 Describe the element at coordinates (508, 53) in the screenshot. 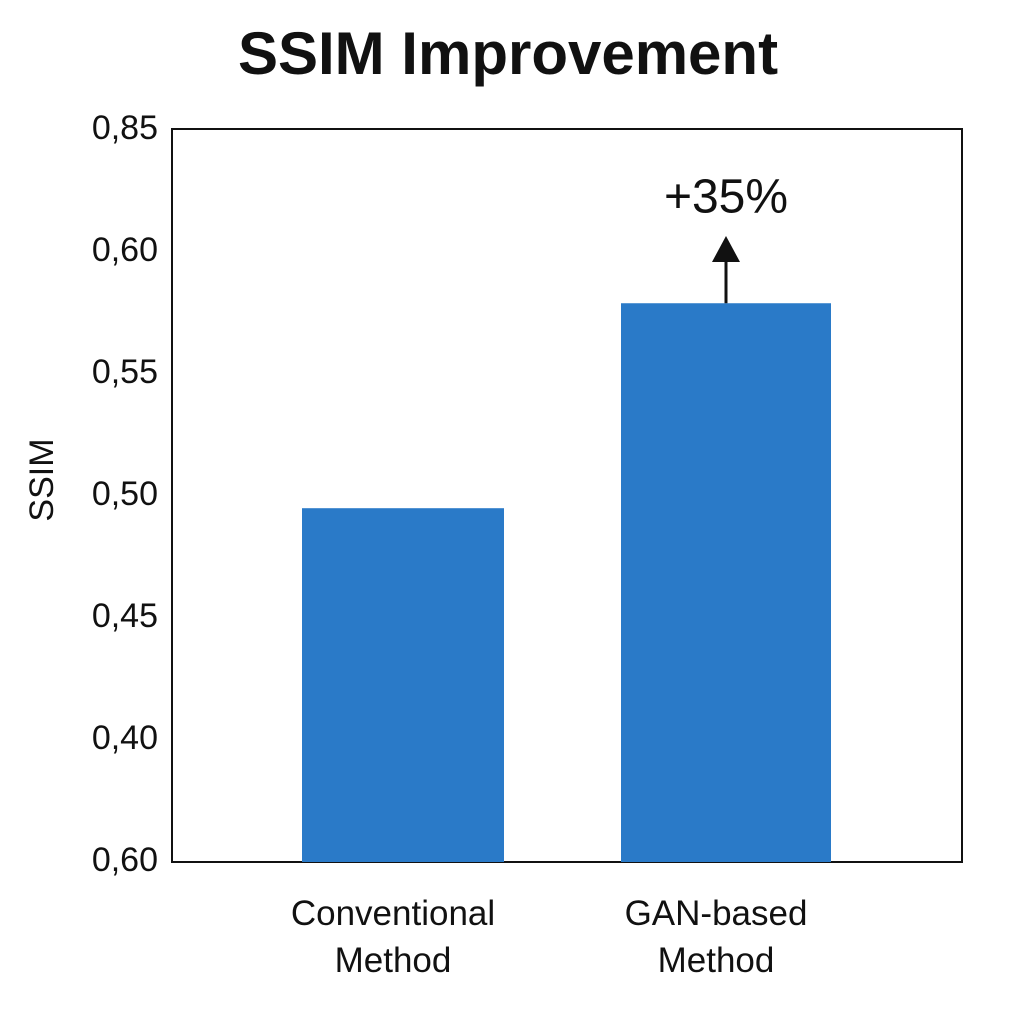

I see `chart-title: SSIM Improvement` at that location.